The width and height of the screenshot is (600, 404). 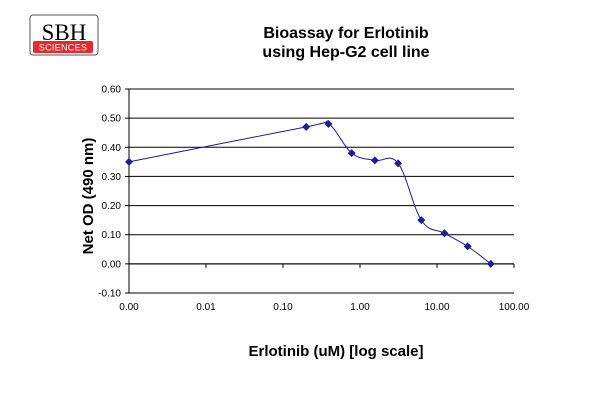 I want to click on logo-bottom-text: SCIENCES, so click(x=63, y=48).